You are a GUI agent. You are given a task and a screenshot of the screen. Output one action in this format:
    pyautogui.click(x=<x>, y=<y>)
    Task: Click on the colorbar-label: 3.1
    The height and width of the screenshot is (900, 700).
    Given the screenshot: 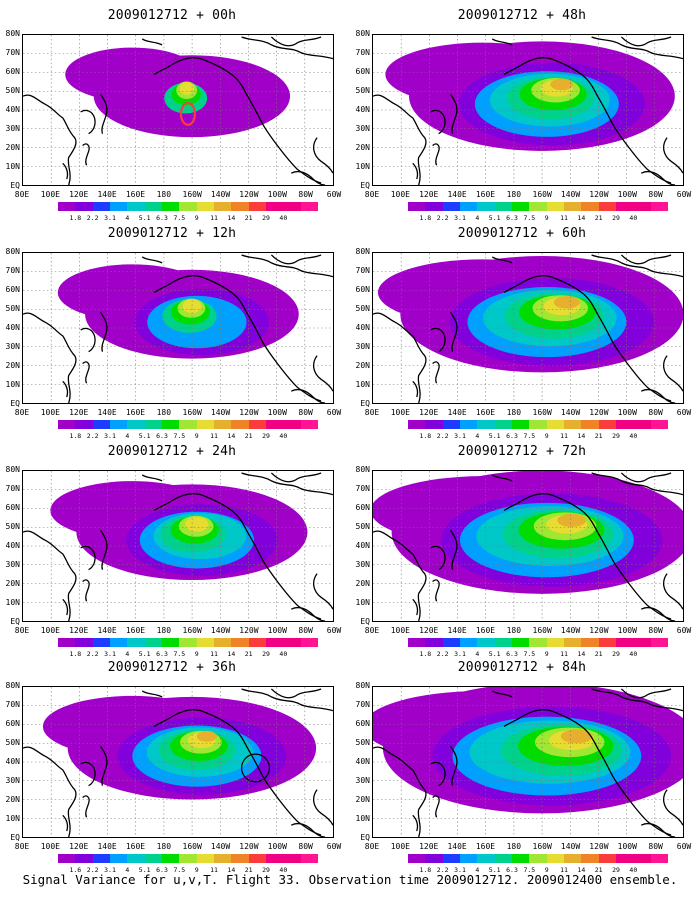 What is the action you would take?
    pyautogui.click(x=110, y=218)
    